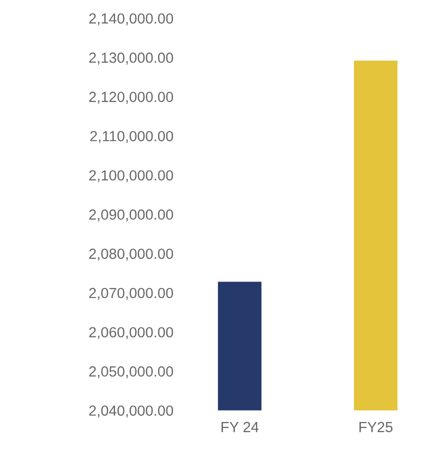 The width and height of the screenshot is (425, 456). What do you see at coordinates (131, 215) in the screenshot?
I see `y-tick-label: 2,090,000.00` at bounding box center [131, 215].